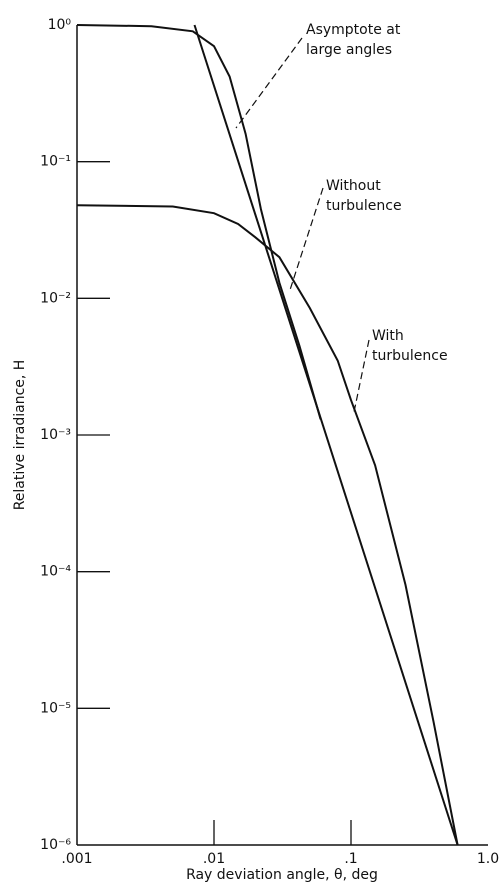  Describe the element at coordinates (55, 435) in the screenshot. I see `y-tick-label: 10⁻³` at that location.